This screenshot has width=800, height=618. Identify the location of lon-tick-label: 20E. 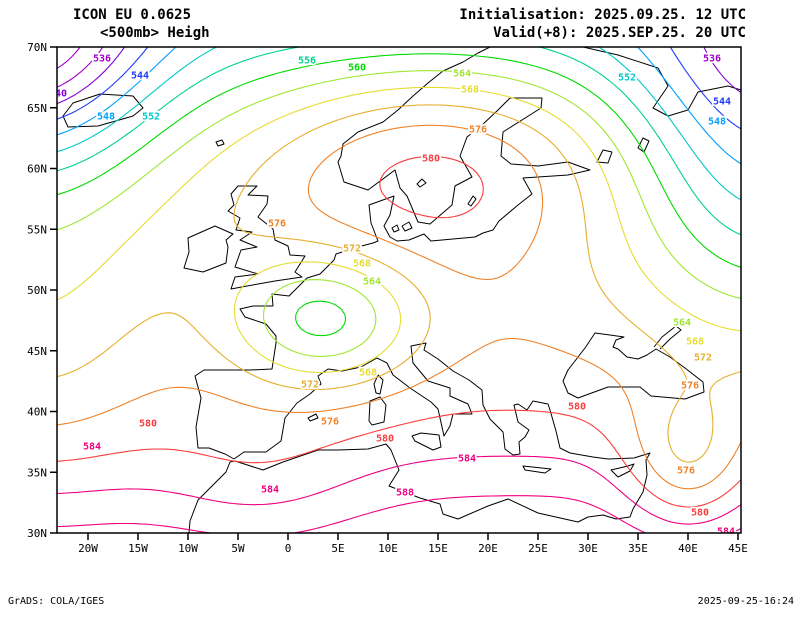
(488, 548).